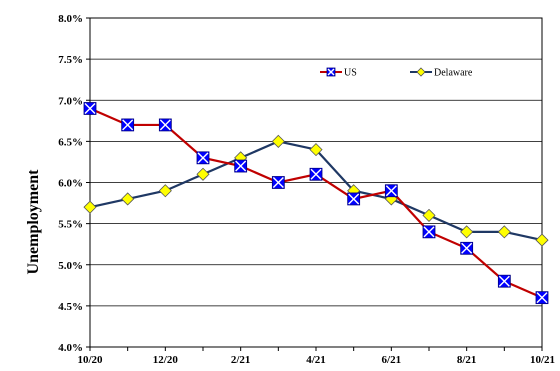  What do you see at coordinates (241, 360) in the screenshot?
I see `x-tick-label: 2/21` at bounding box center [241, 360].